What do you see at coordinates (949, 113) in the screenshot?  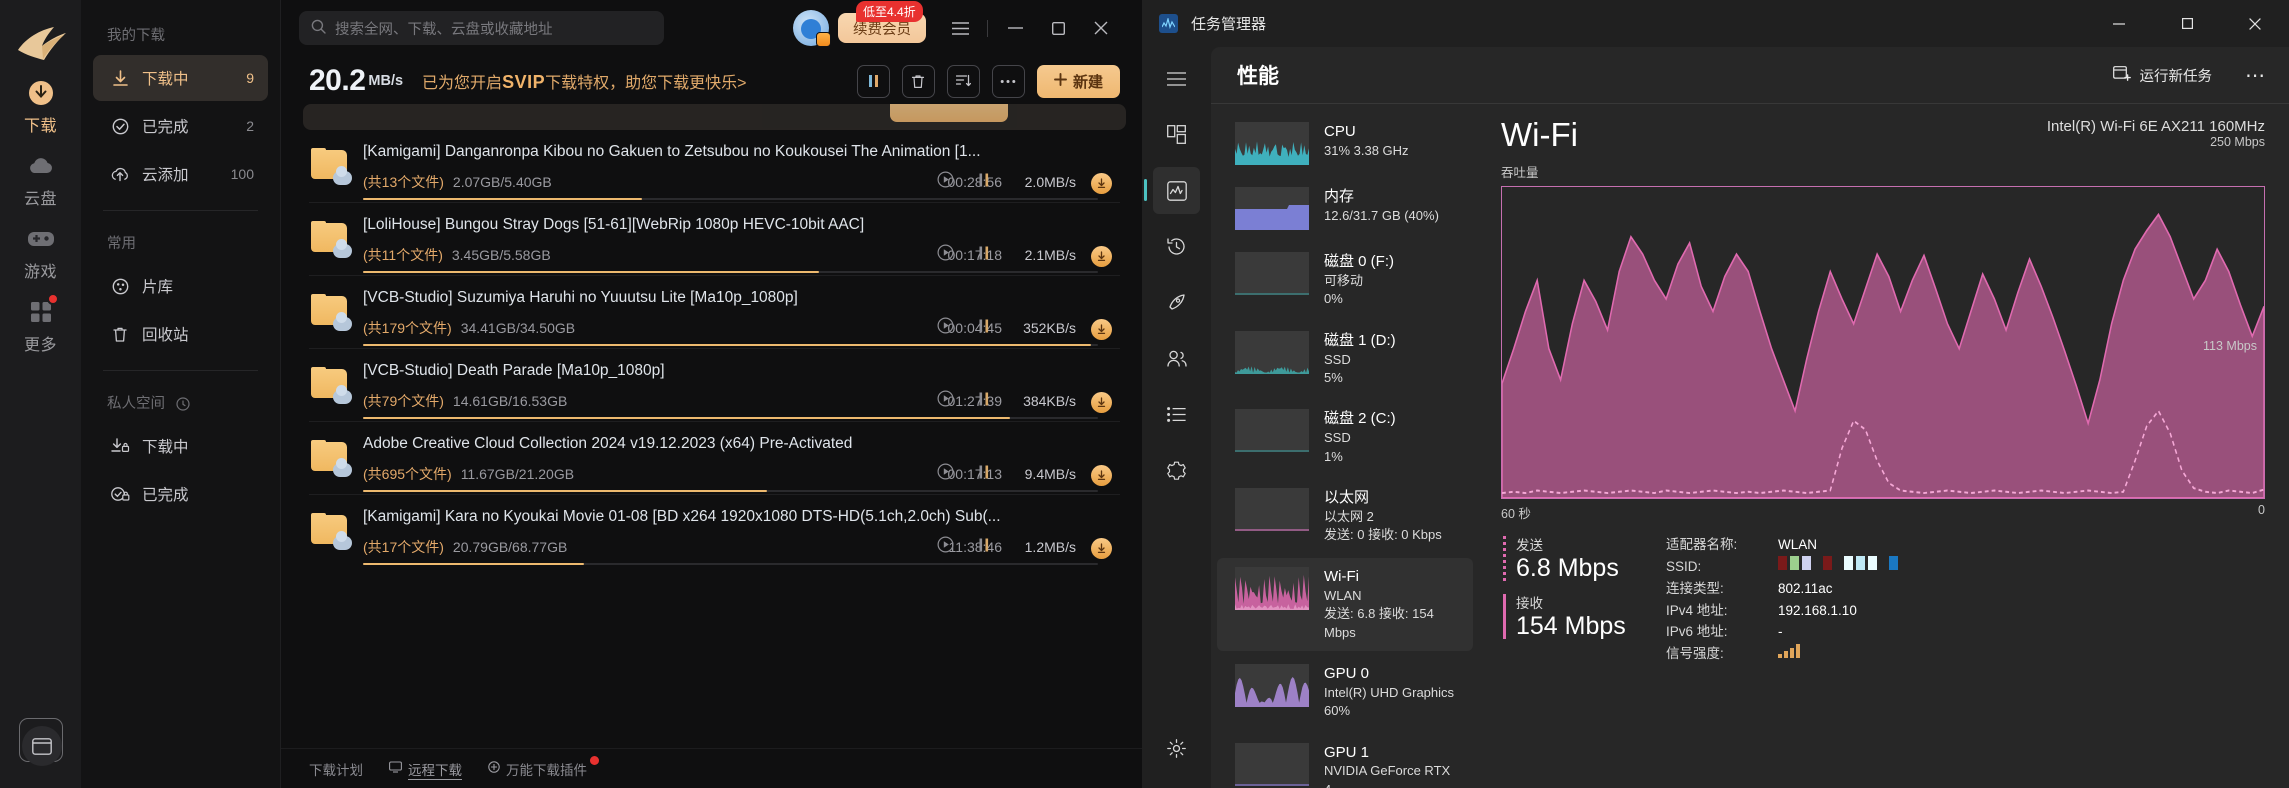 I see `scrolled-partial-button` at bounding box center [949, 113].